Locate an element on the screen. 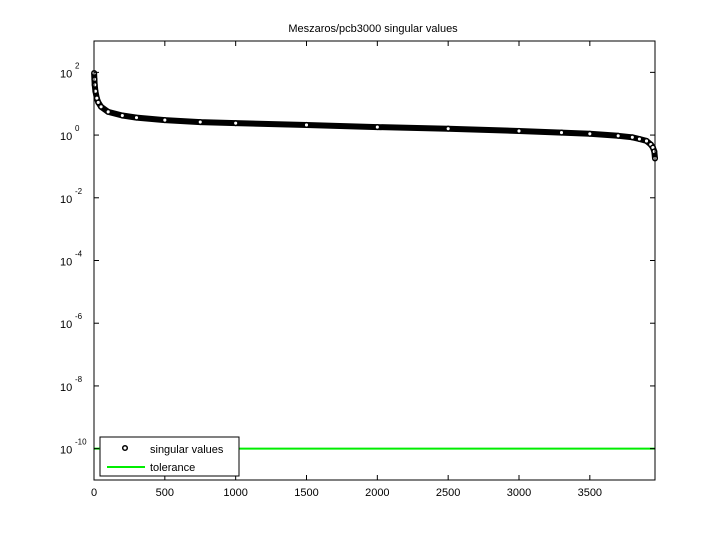 This screenshot has height=540, width=720. x-tick-label: 1500 is located at coordinates (306, 493).